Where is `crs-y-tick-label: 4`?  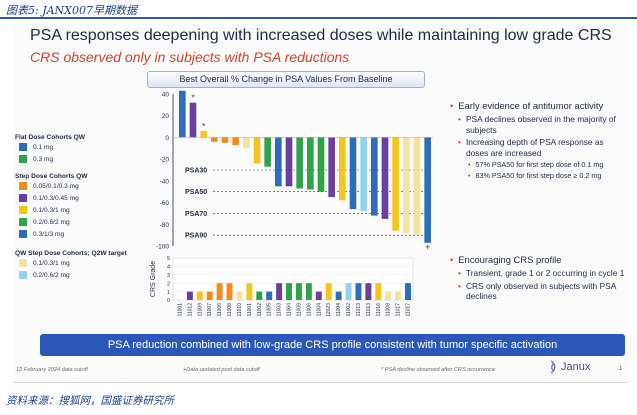
crs-y-tick-label: 4 is located at coordinates (168, 268).